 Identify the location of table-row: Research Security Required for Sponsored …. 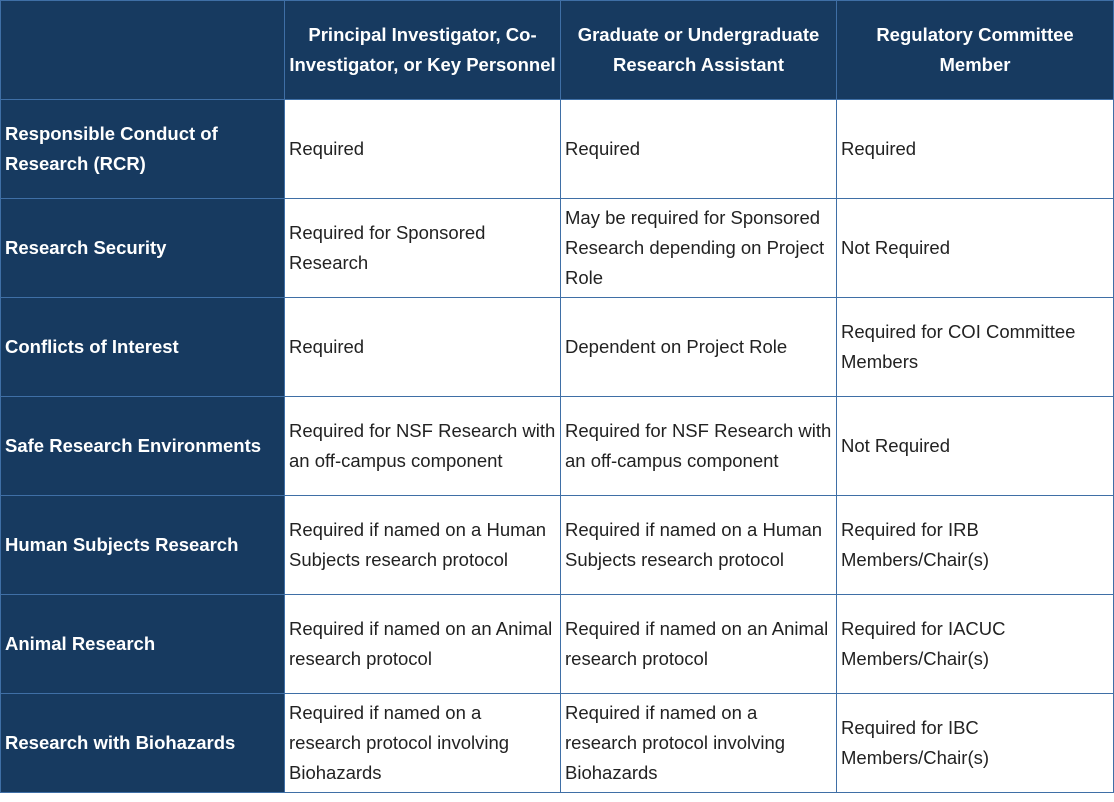
(557, 248).